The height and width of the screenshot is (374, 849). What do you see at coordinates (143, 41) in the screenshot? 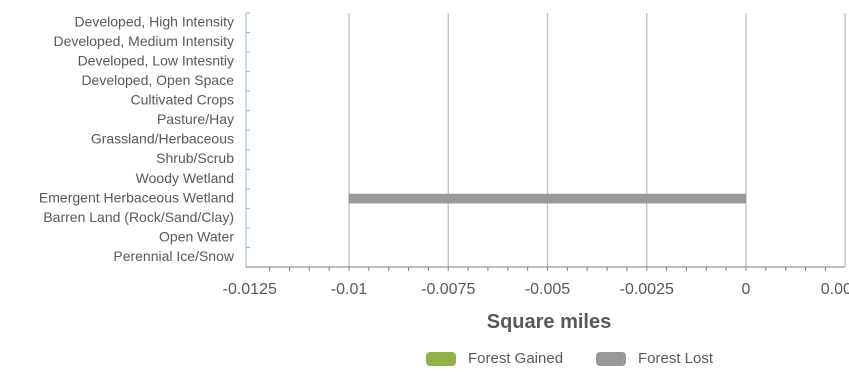
I see `category-label: Developed, Medium Intensity` at bounding box center [143, 41].